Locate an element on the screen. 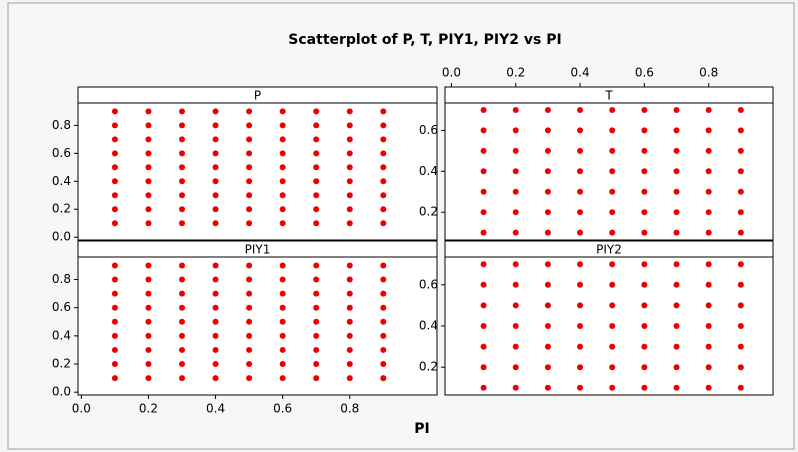  x-tick-label: 0.0 is located at coordinates (451, 73).